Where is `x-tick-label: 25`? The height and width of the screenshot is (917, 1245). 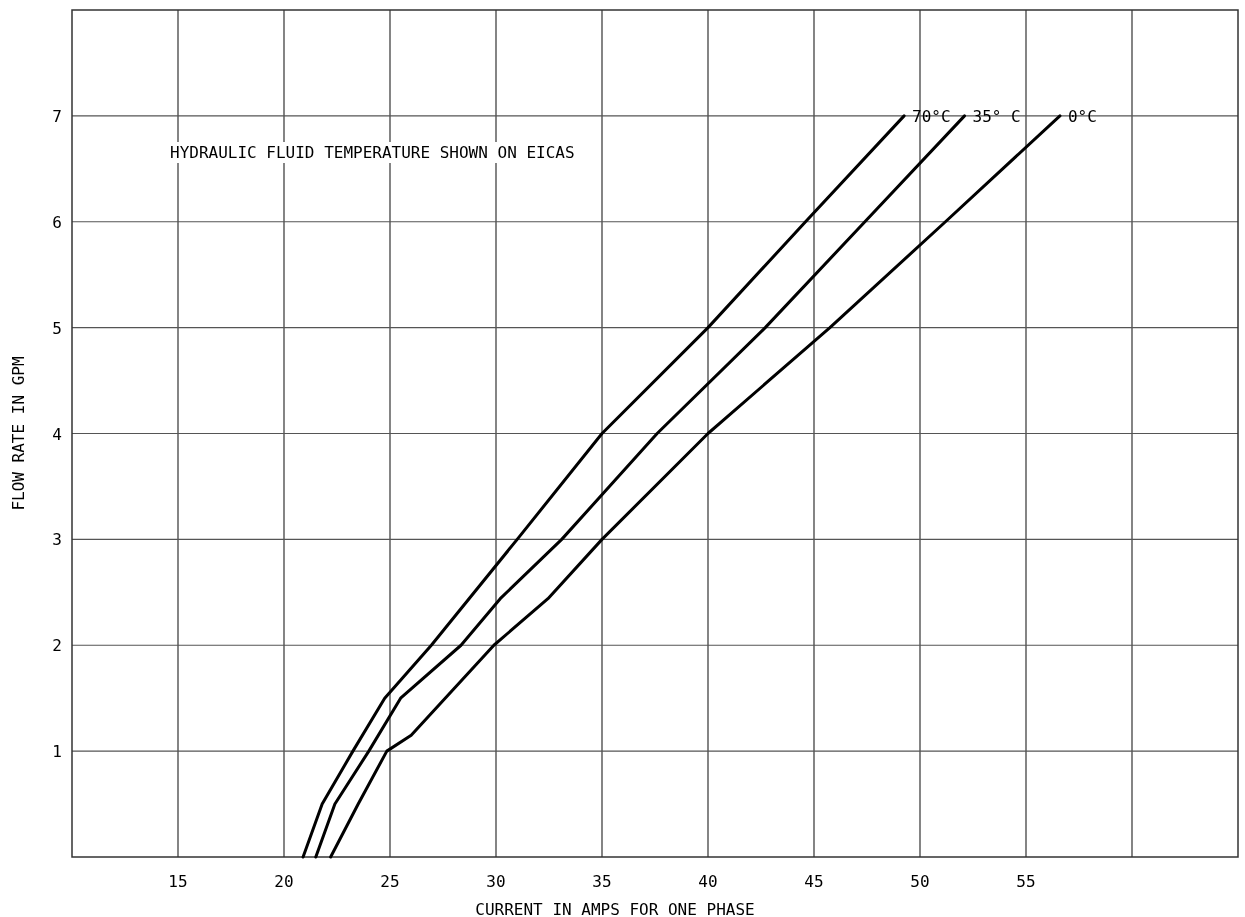 x-tick-label: 25 is located at coordinates (390, 881).